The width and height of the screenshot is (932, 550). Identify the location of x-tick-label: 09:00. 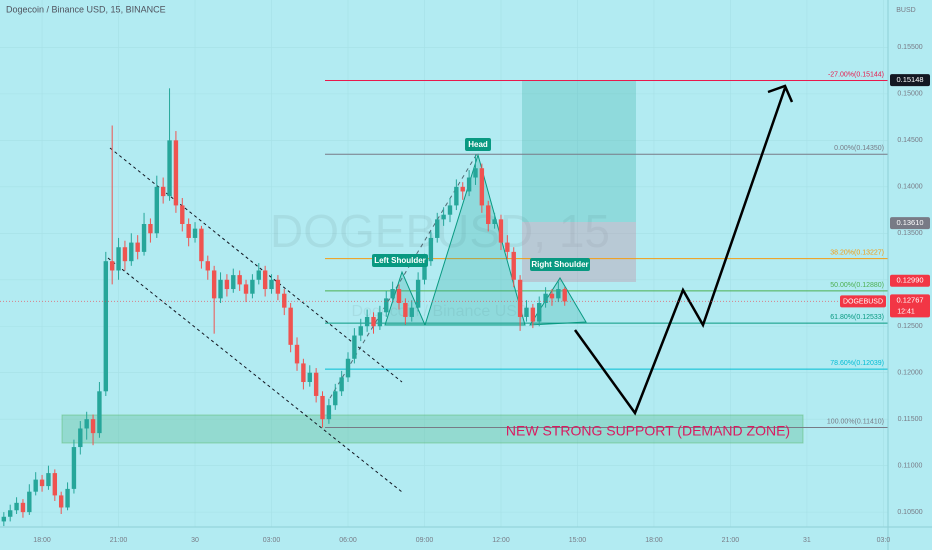
(425, 540).